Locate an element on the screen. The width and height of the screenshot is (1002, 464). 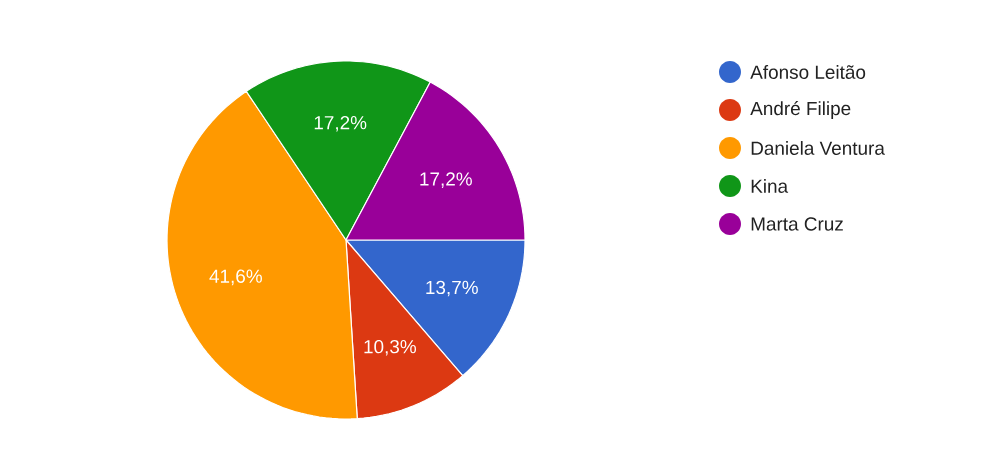
legend-label: Kina is located at coordinates (770, 186).